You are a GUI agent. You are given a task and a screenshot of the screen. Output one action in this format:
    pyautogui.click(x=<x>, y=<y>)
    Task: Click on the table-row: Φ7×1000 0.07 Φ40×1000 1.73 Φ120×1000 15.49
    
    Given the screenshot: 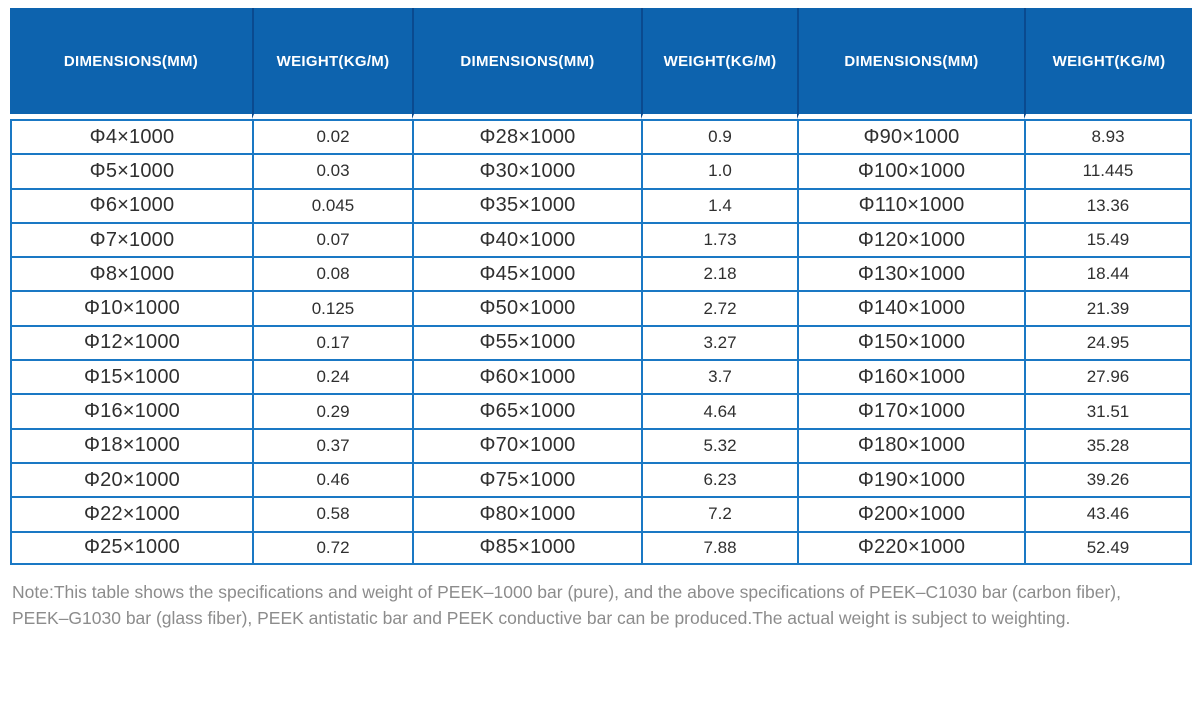 What is the action you would take?
    pyautogui.click(x=601, y=239)
    